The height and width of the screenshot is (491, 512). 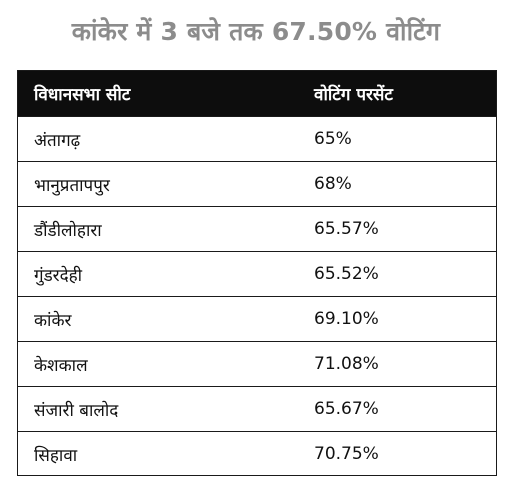 I want to click on constituency-cell: भानुप्रतापपुर, so click(x=72, y=185).